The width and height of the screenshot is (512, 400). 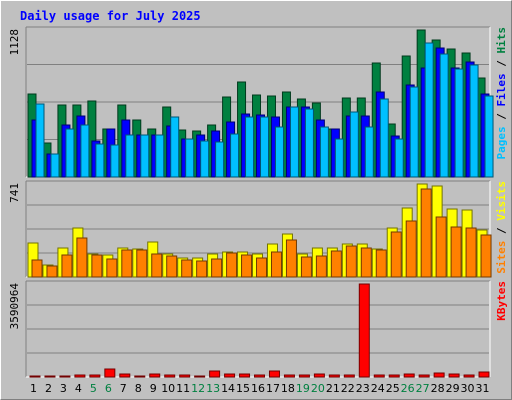 I want to click on x-tick-label: 2, so click(x=48, y=388).